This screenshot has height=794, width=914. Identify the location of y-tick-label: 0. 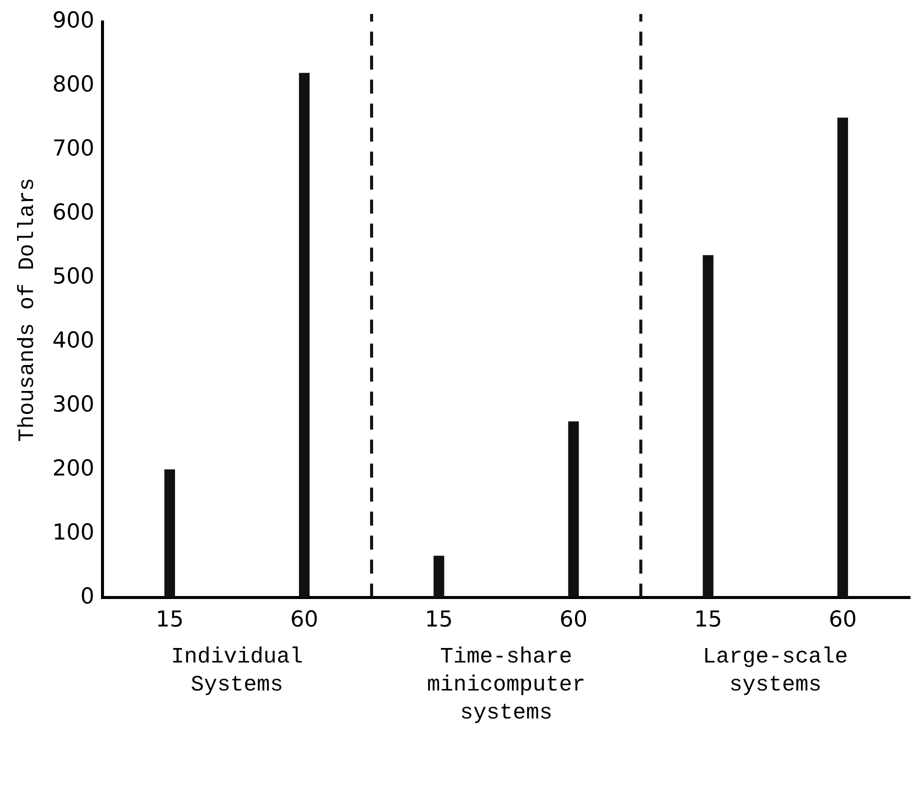
(87, 597).